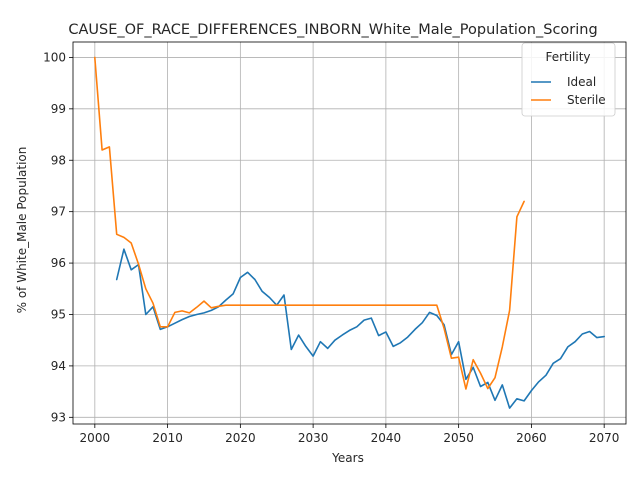 The height and width of the screenshot is (480, 640). I want to click on y-tick-label: 96, so click(58, 263).